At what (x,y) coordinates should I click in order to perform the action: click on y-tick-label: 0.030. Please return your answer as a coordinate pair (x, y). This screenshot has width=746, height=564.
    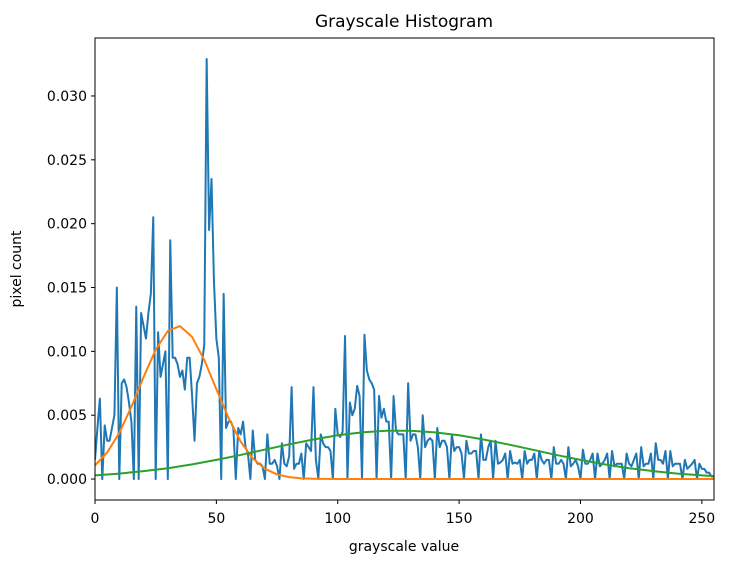
    Looking at the image, I should click on (67, 97).